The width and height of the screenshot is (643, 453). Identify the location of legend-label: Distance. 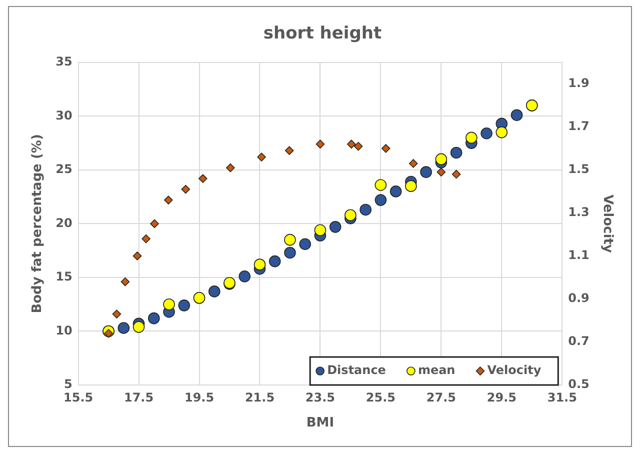
(356, 370).